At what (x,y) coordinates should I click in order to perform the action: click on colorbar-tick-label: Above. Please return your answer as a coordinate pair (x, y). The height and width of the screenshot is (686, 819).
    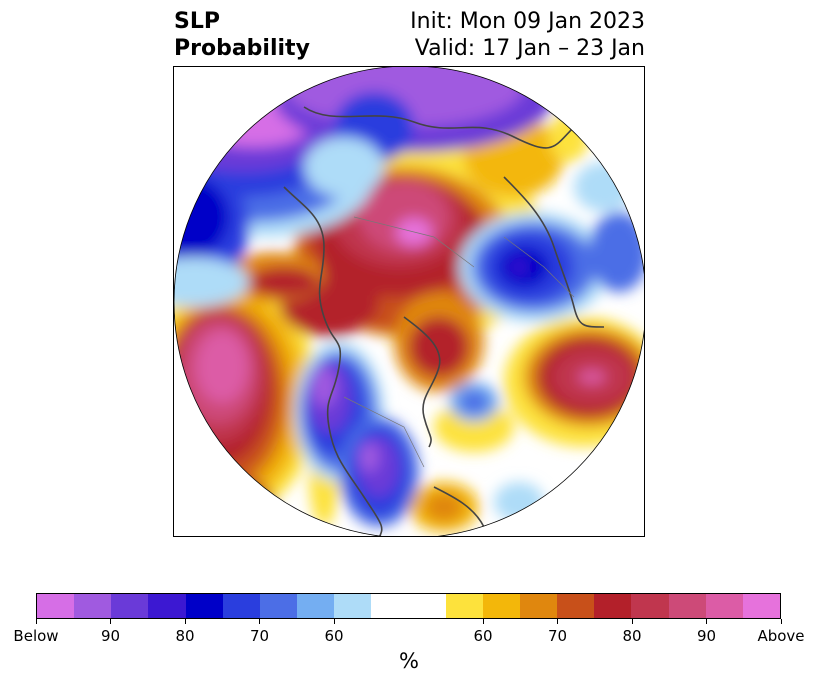
    Looking at the image, I should click on (781, 636).